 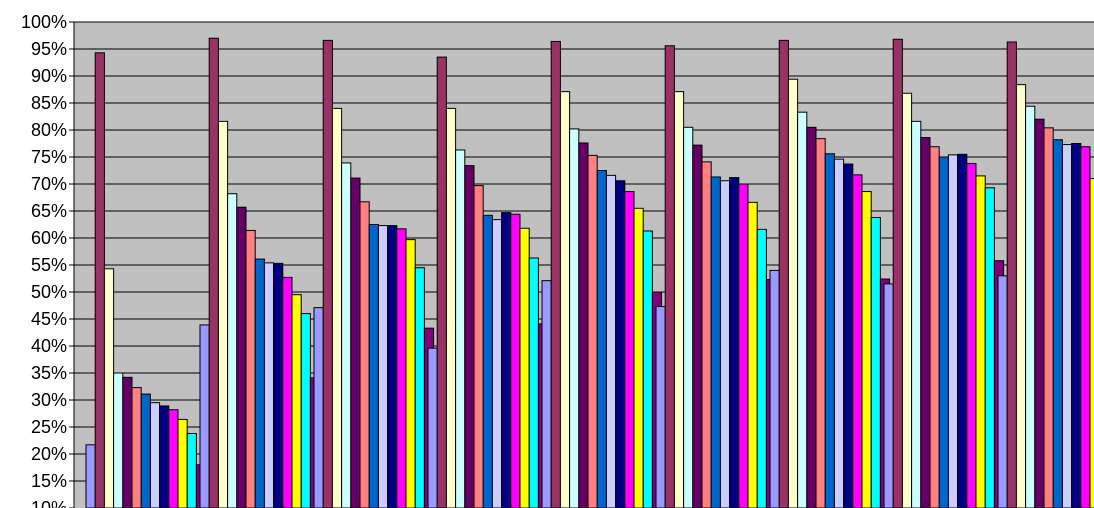 What do you see at coordinates (49, 454) in the screenshot?
I see `y-tick-label: 20%` at bounding box center [49, 454].